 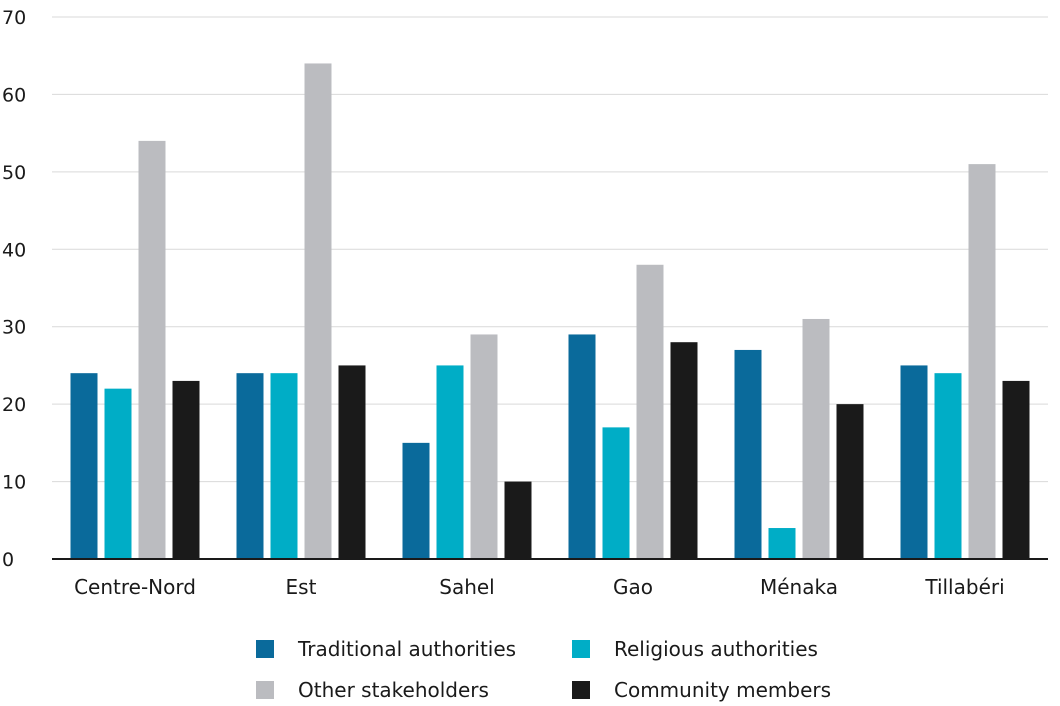 I want to click on legend-item-community-members: Community members, so click(x=701, y=690).